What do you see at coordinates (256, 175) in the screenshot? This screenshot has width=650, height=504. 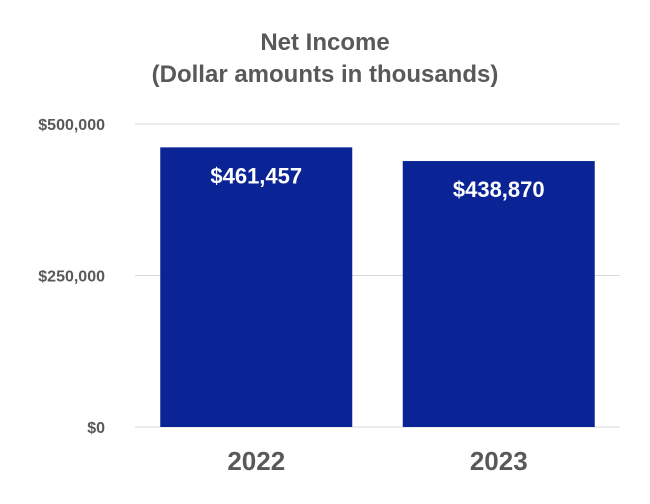 I see `data-label-2022: $461,457` at bounding box center [256, 175].